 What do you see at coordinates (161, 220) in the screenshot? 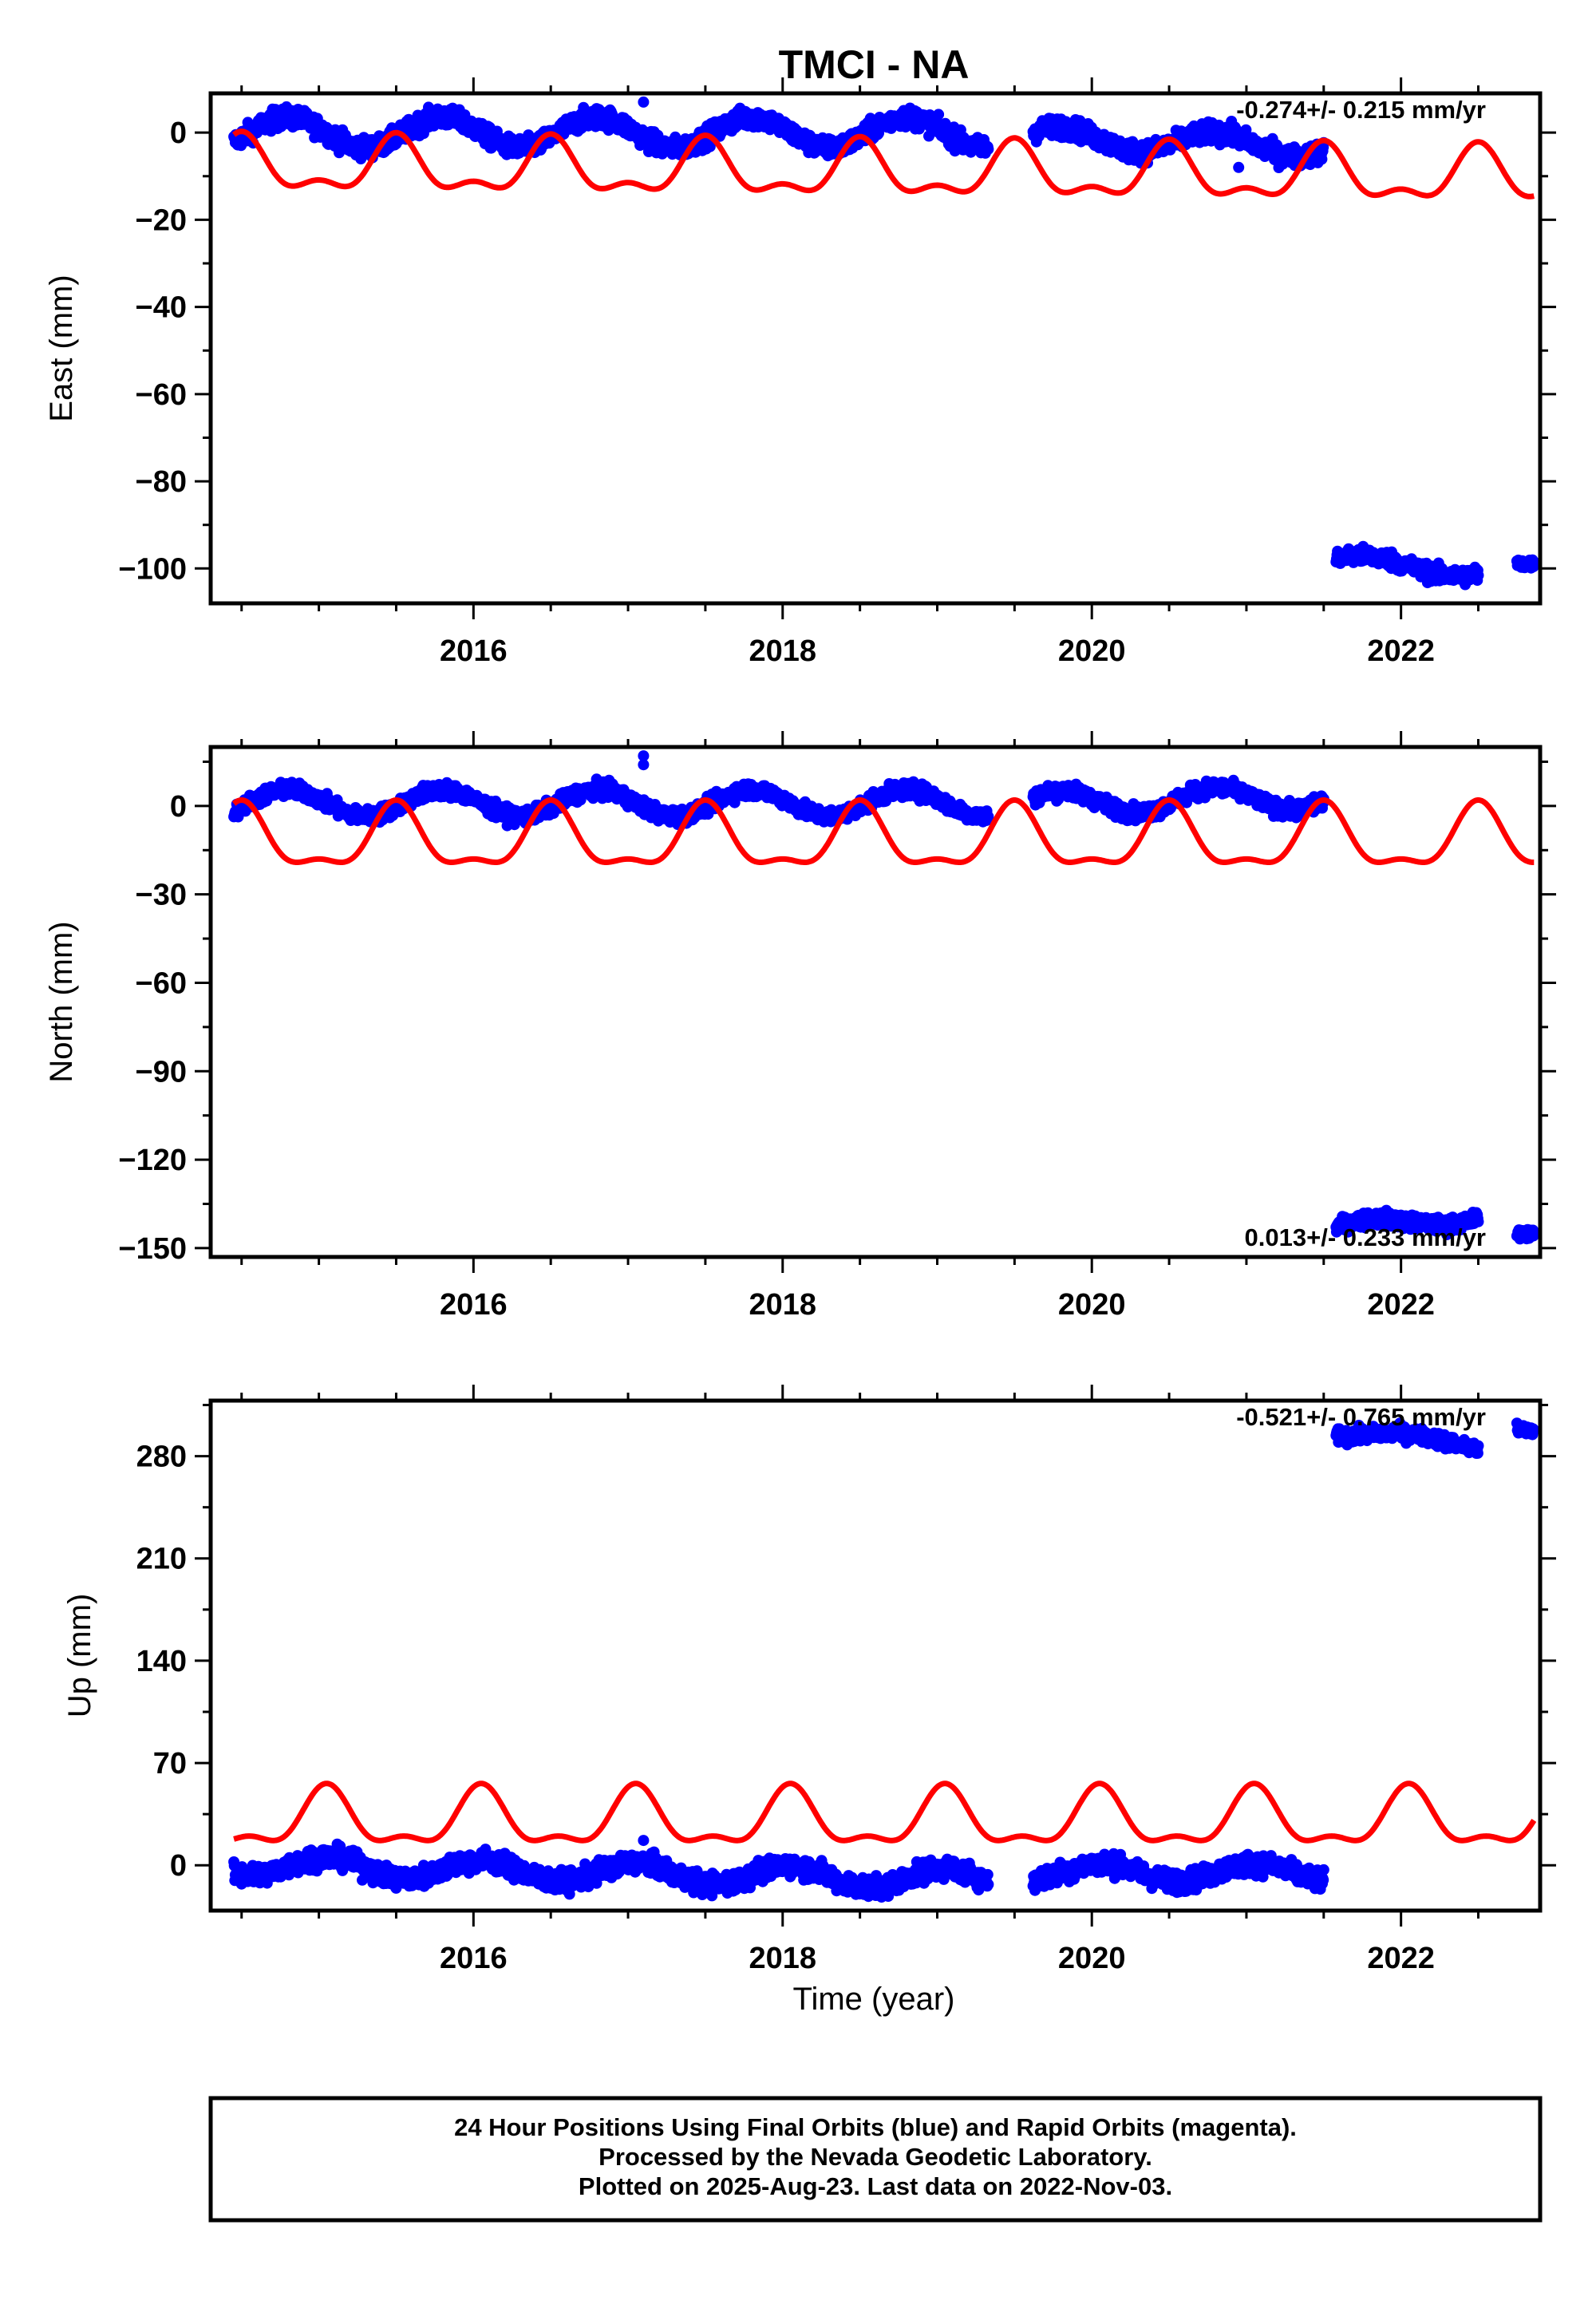
I see `y-tick-label: −20` at bounding box center [161, 220].